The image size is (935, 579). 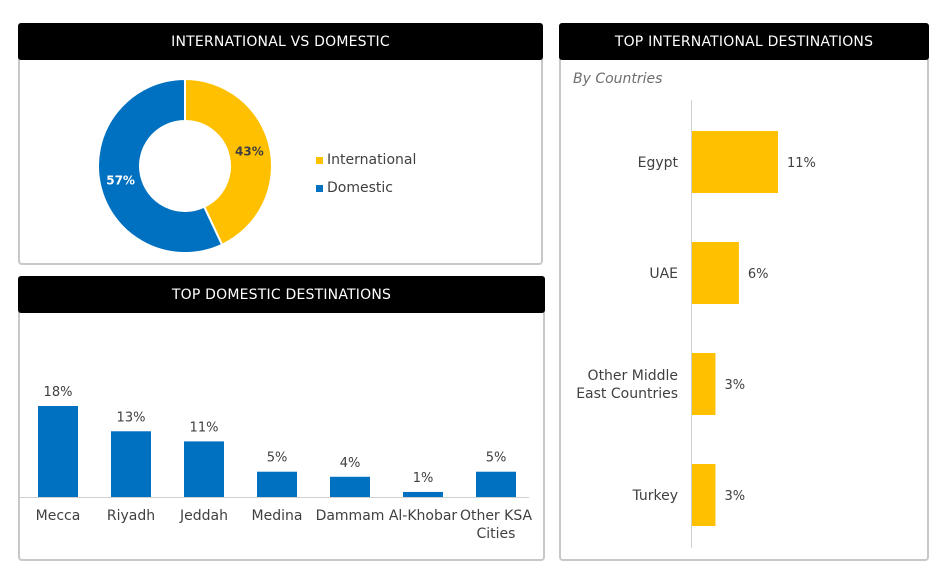 I want to click on domestic-category-other-ksa-cities-line-2: Cities, so click(x=496, y=534).